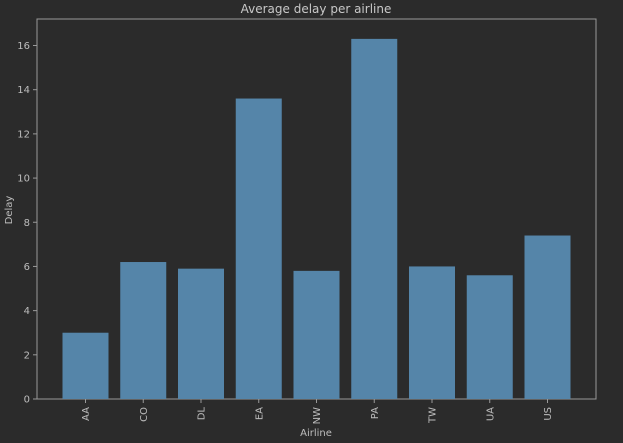 The width and height of the screenshot is (623, 443). What do you see at coordinates (27, 400) in the screenshot?
I see `y-tick-label: 0` at bounding box center [27, 400].